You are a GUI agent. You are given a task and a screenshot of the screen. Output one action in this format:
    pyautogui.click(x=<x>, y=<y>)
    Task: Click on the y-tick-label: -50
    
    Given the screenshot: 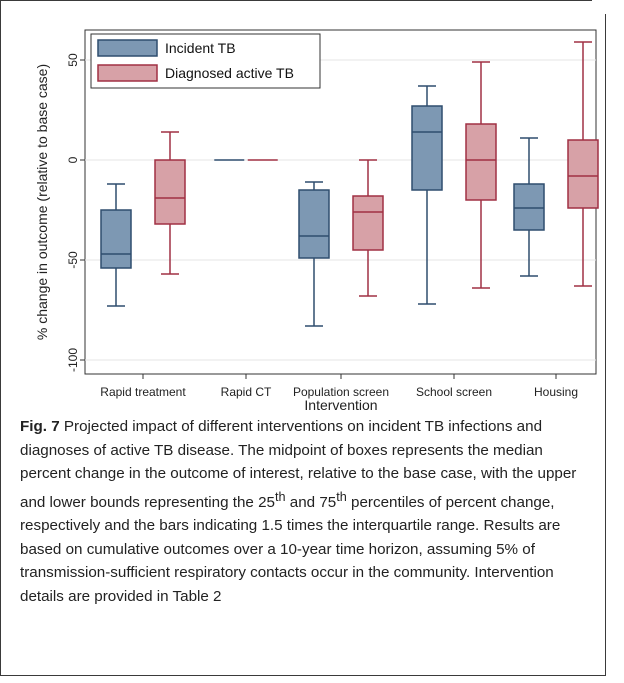 What is the action you would take?
    pyautogui.click(x=73, y=260)
    